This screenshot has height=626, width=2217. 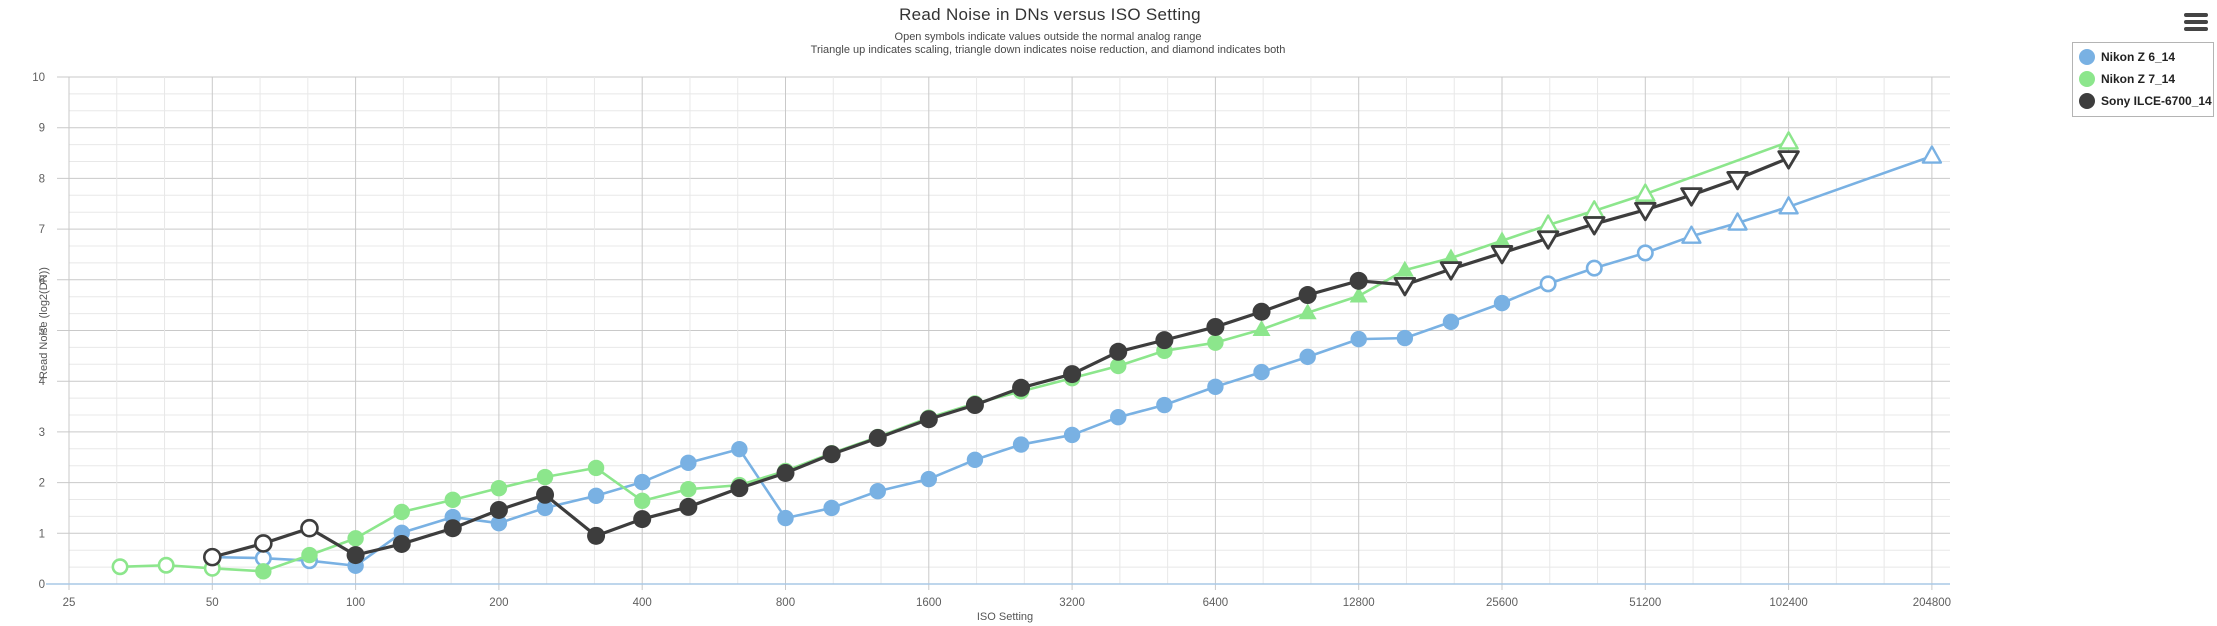 I want to click on svg-text: 1, so click(x=42, y=534).